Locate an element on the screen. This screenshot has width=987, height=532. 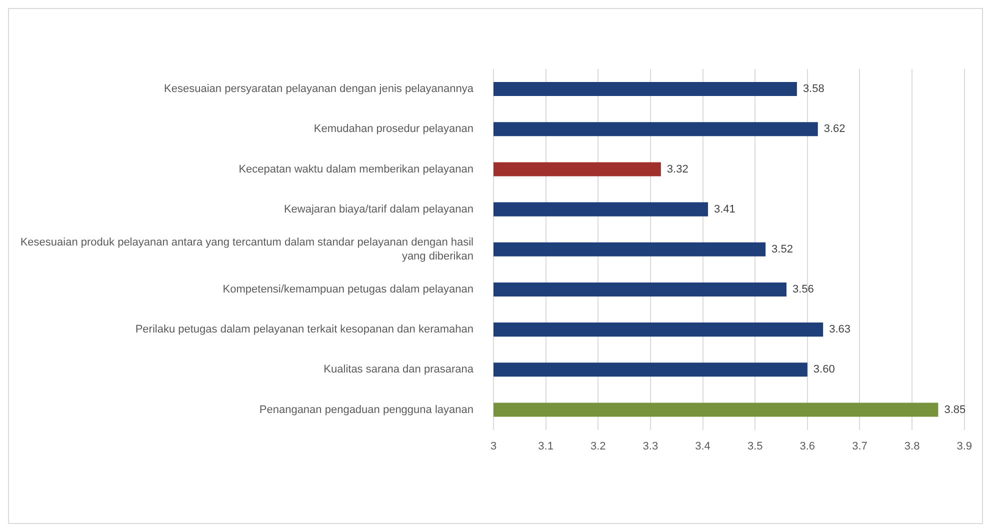
y-tick-label: Kewajaran biaya/tarif dalam pelayanan is located at coordinates (379, 209).